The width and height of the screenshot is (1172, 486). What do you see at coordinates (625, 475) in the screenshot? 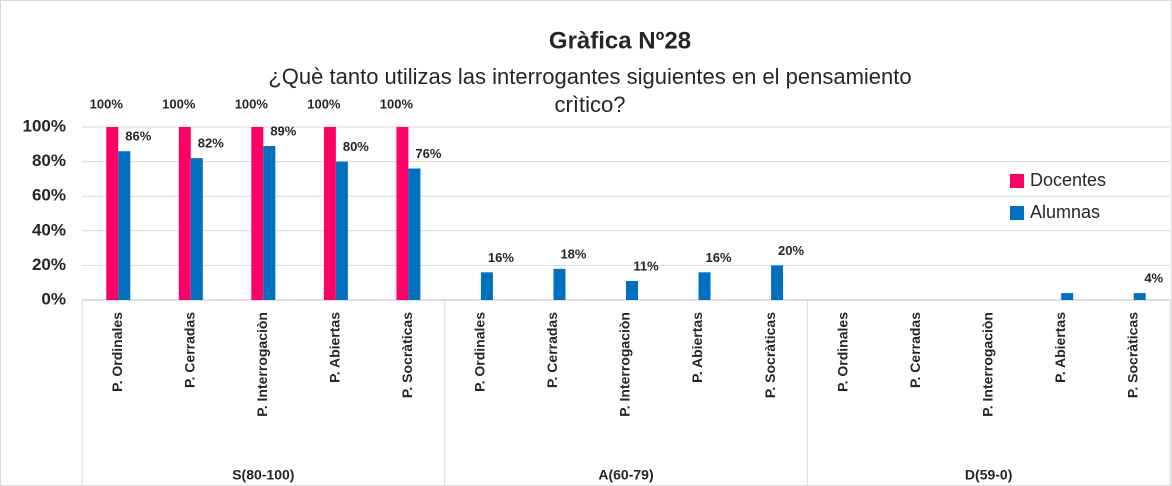
I see `group-label: A(60-79)` at bounding box center [625, 475].